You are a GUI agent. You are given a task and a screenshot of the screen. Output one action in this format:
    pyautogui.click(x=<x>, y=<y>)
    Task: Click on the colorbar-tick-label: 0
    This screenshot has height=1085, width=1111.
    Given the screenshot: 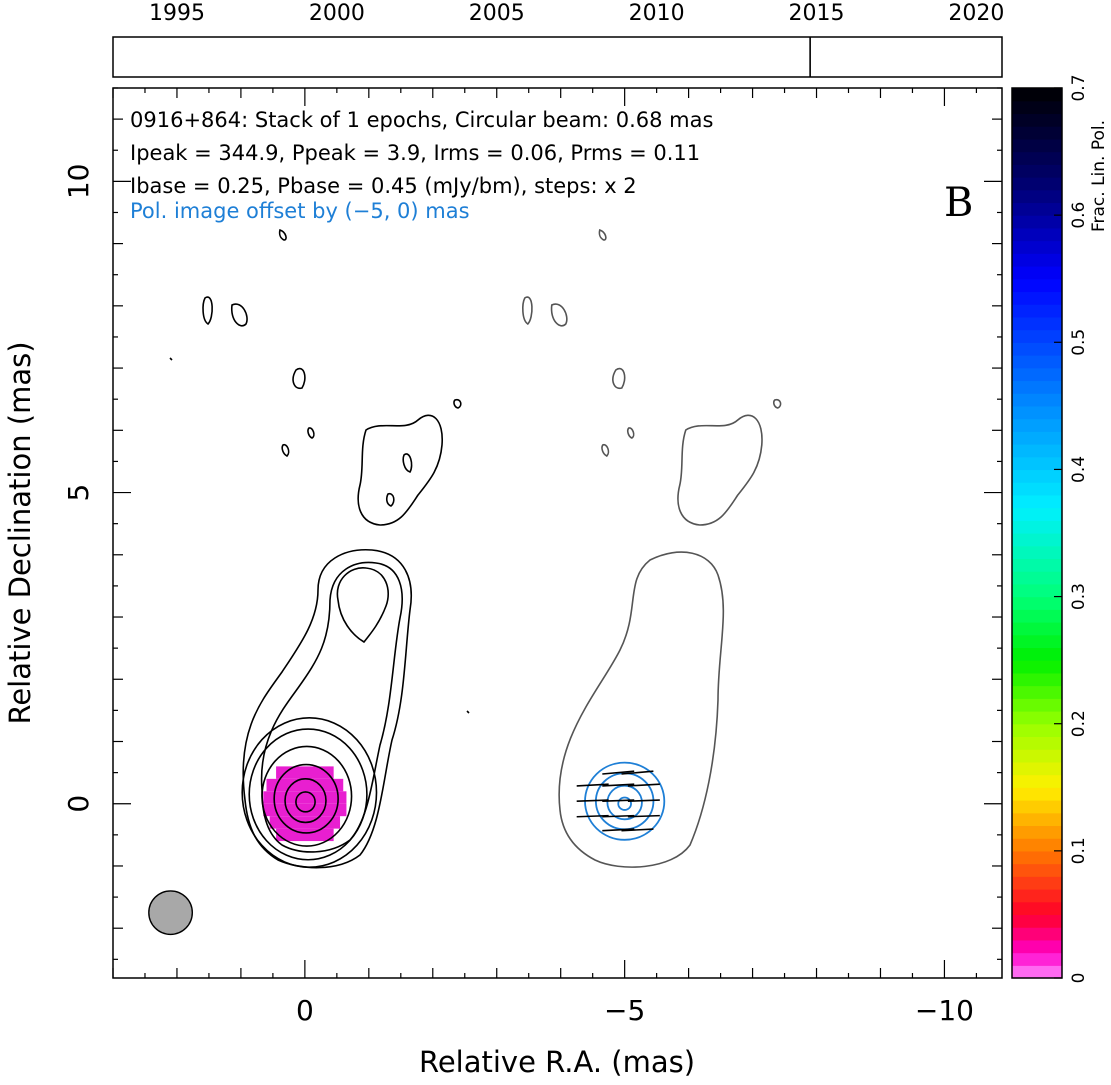 What is the action you would take?
    pyautogui.click(x=1079, y=978)
    